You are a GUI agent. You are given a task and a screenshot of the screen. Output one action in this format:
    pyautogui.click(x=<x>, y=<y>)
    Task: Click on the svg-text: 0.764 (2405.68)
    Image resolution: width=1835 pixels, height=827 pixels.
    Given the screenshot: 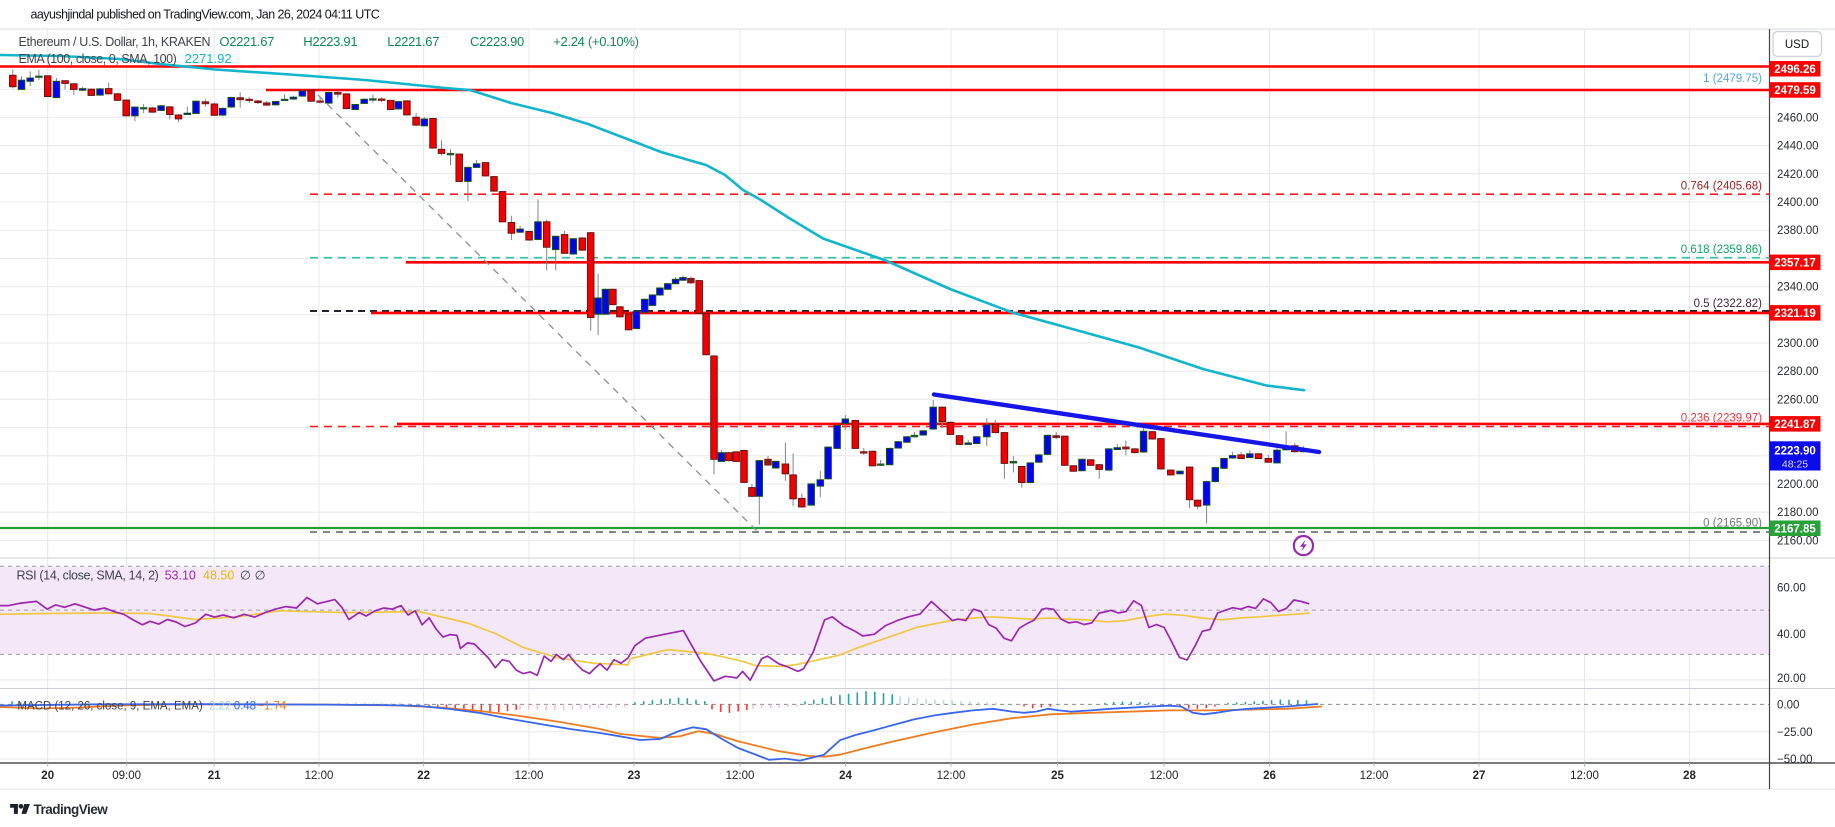 What is the action you would take?
    pyautogui.click(x=1721, y=187)
    